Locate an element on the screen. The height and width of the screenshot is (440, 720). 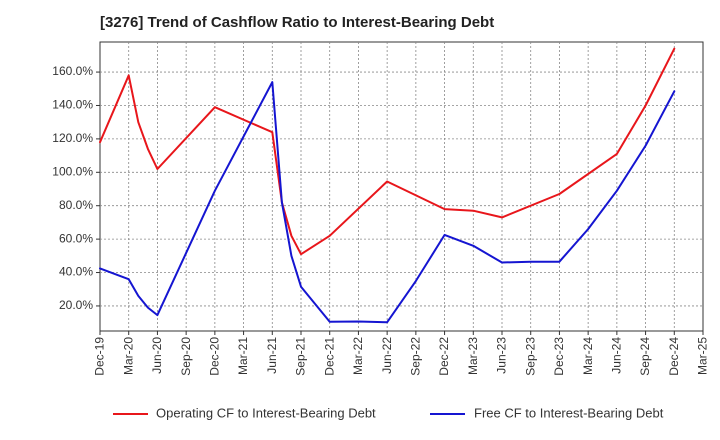
x-tick-label: Mar-24 is located at coordinates (588, 356).